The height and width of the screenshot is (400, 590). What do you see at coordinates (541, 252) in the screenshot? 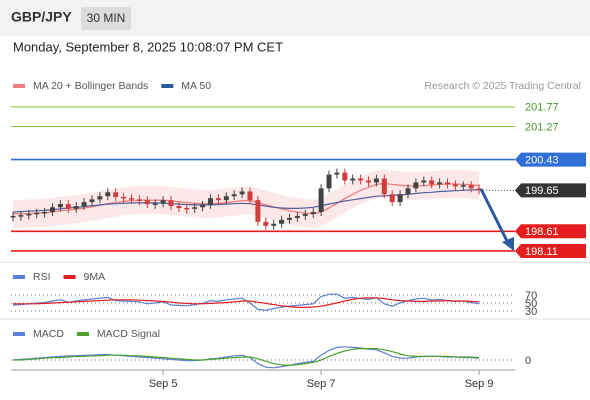
I see `level-label: 198.11` at bounding box center [541, 252].